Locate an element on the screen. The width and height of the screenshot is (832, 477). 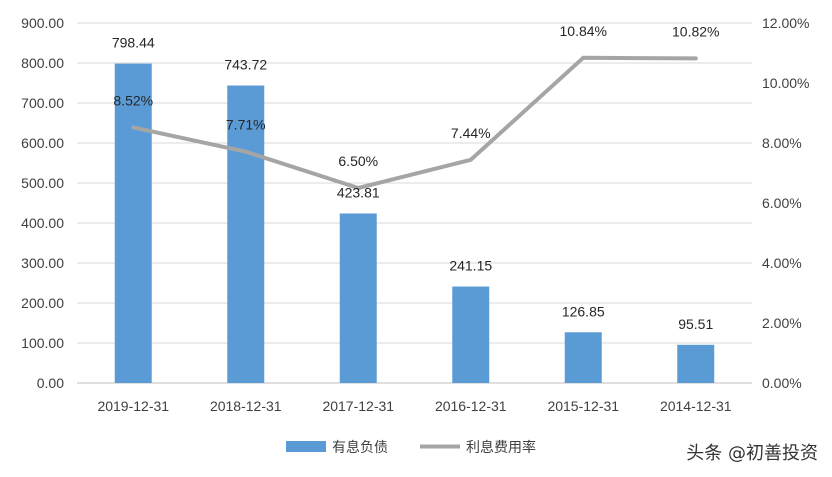
line-data-label: 8.52% is located at coordinates (133, 100).